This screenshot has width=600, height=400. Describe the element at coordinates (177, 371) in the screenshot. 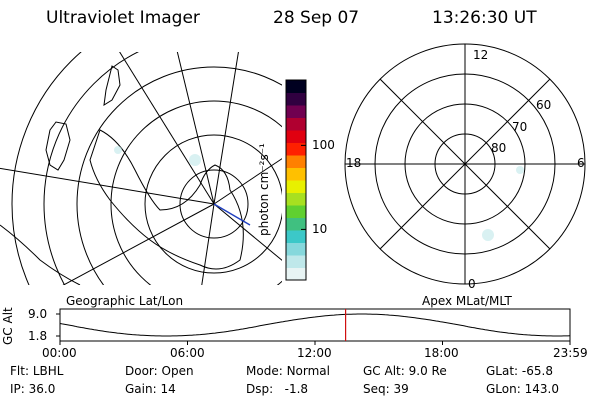

I see `door-value: Open` at that location.